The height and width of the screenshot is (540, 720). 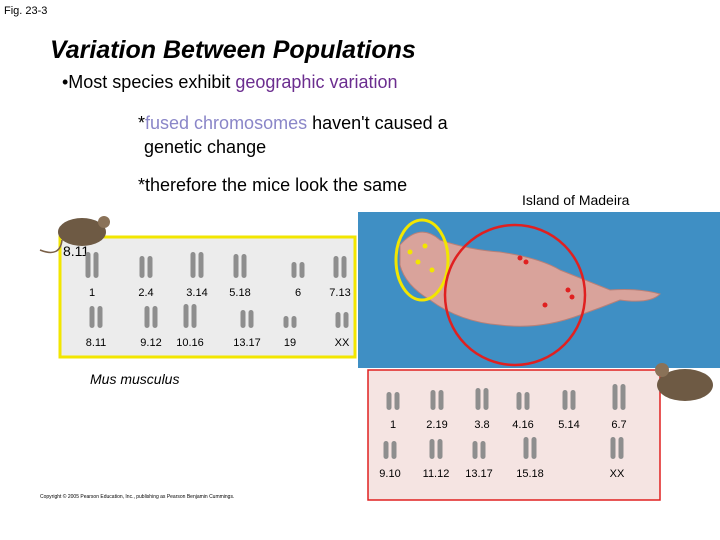 I want to click on mouse-left, so click(x=74, y=235).